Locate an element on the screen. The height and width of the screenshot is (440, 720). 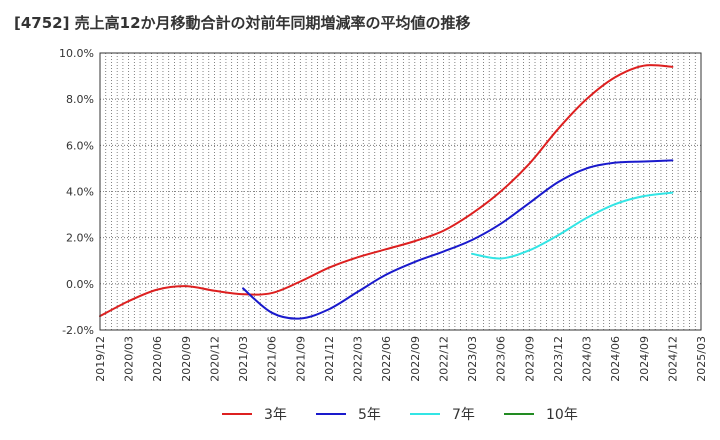
chart-title: [4752] 売上高12か月移動合計の対前年同期増減率の平均値の推移 is located at coordinates (242, 23).